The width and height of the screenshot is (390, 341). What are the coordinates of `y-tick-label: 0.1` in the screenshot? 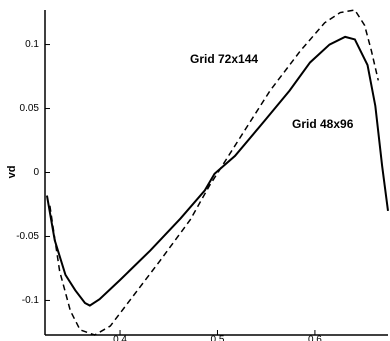 It's located at (32, 44).